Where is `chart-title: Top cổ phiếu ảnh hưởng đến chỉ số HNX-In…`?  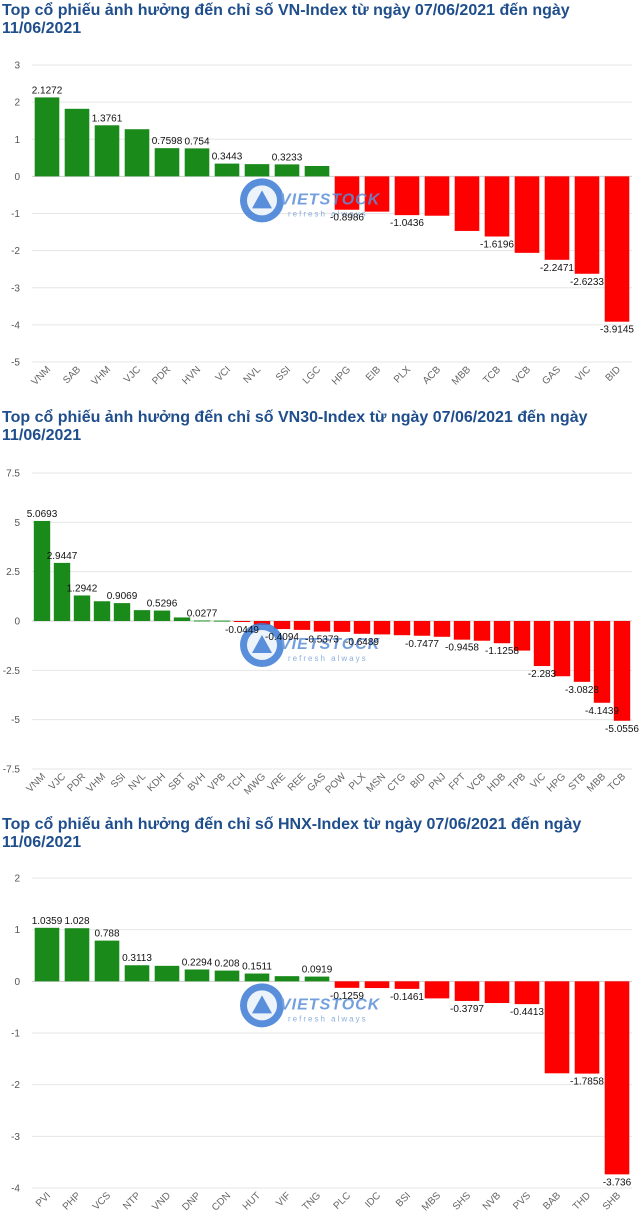 chart-title: Top cổ phiếu ảnh hưởng đến chỉ số HNX-In… is located at coordinates (292, 833).